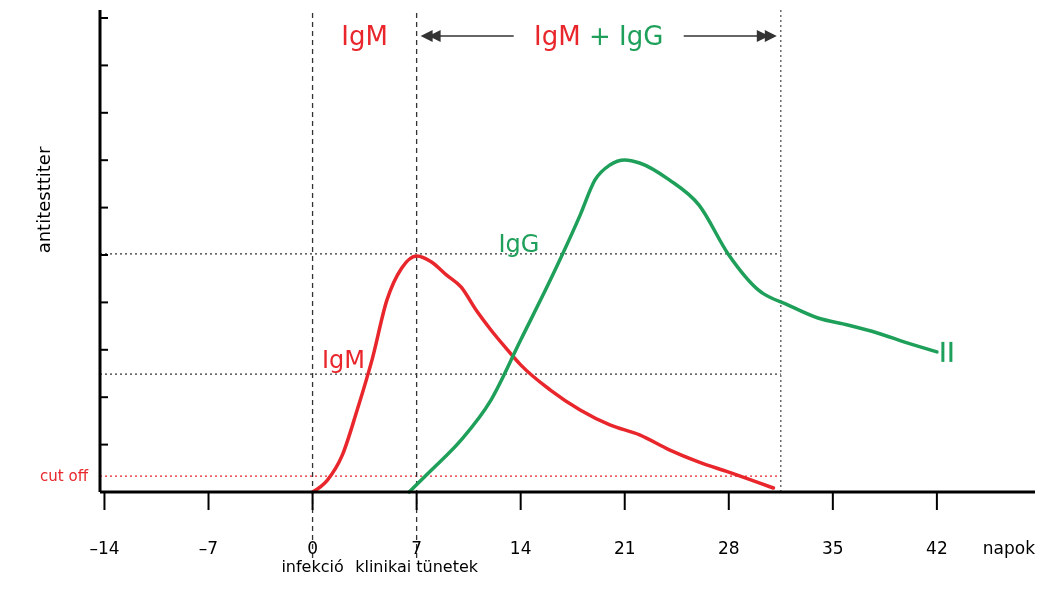 This screenshot has height=603, width=1041. What do you see at coordinates (937, 548) in the screenshot?
I see `x-tick-label: 42` at bounding box center [937, 548].